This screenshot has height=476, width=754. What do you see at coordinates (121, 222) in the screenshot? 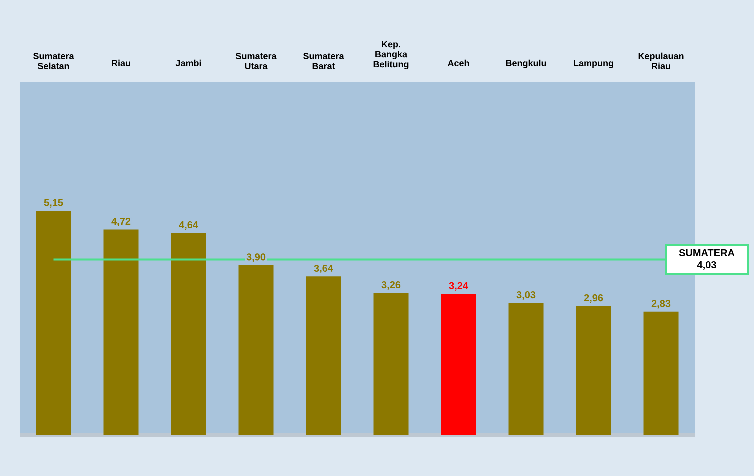
I see `data-label: 4,72` at bounding box center [121, 222].